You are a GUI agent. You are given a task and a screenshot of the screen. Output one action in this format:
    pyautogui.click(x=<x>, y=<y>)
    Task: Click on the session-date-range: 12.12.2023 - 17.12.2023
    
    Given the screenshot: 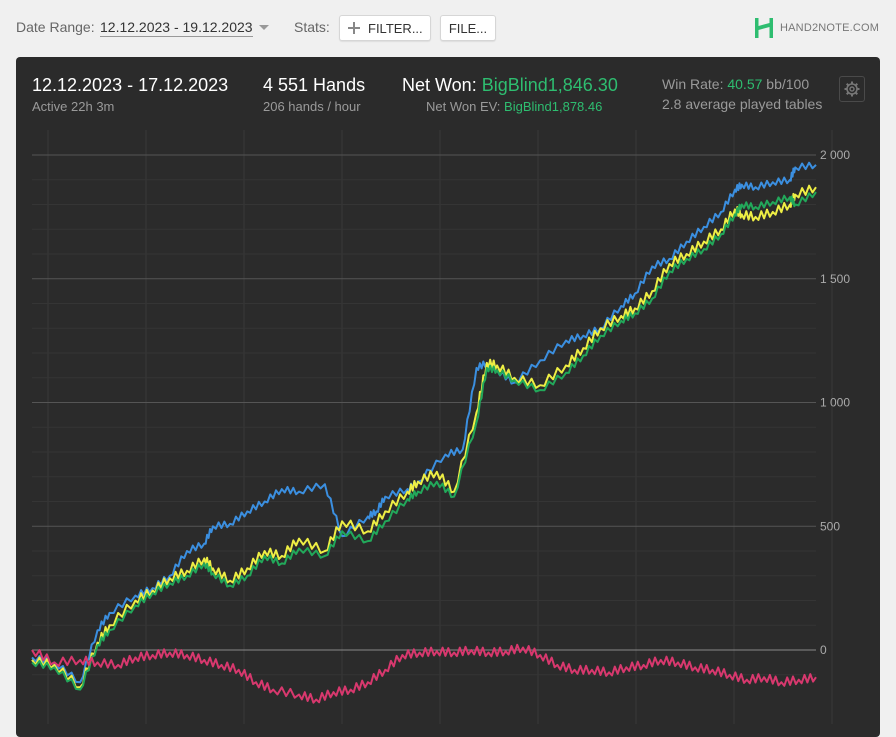 What is the action you would take?
    pyautogui.click(x=130, y=85)
    